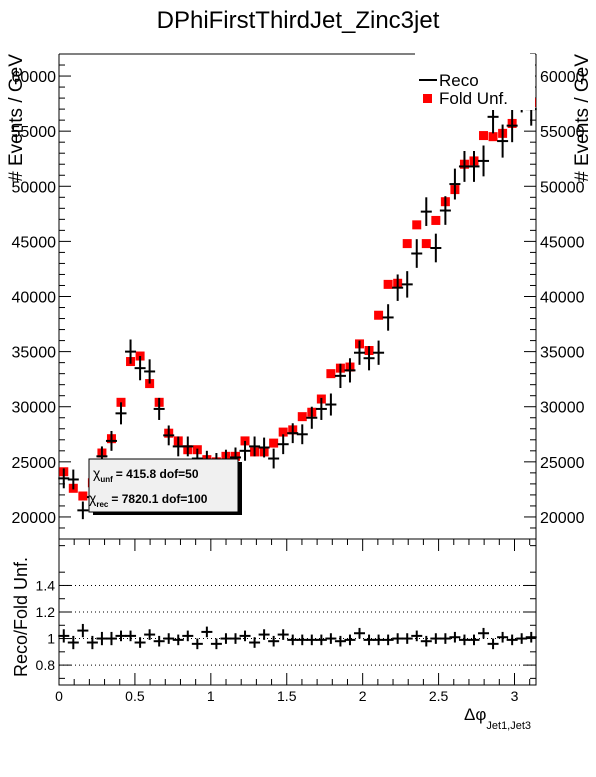  I want to click on ratio-y-tick-label: 1.2, so click(46, 612).